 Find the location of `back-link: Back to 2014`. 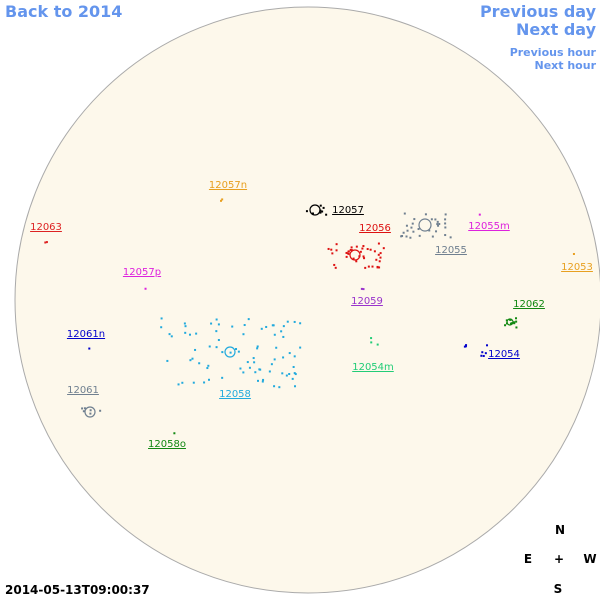

back-link: Back to 2014 is located at coordinates (63, 11).